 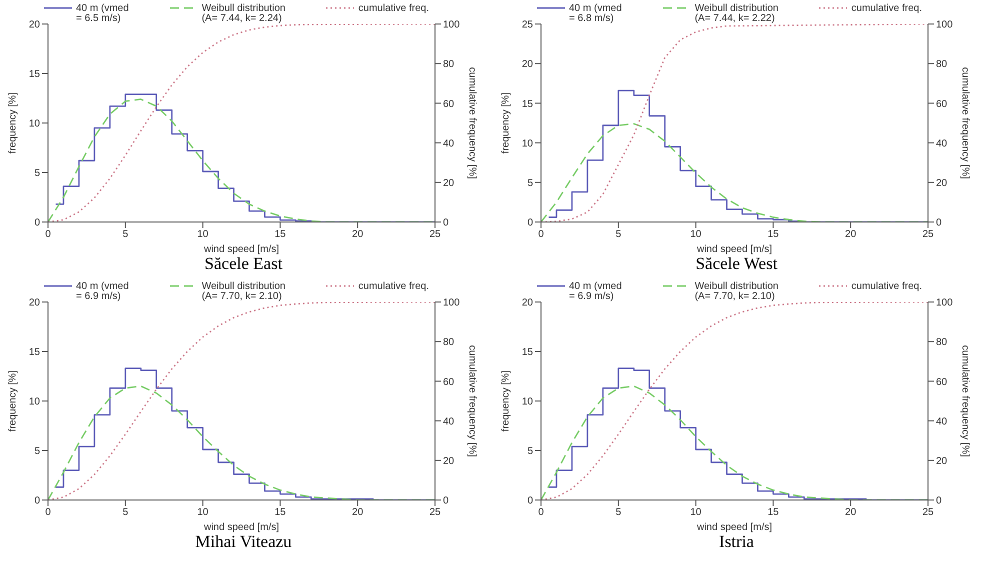 I want to click on text: Săcele West, so click(x=736, y=264).